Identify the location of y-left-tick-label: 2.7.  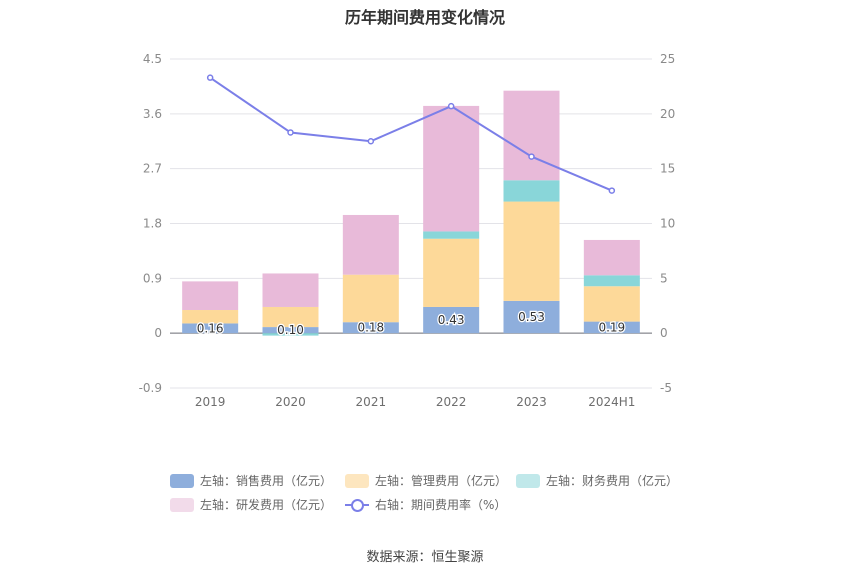
(152, 169).